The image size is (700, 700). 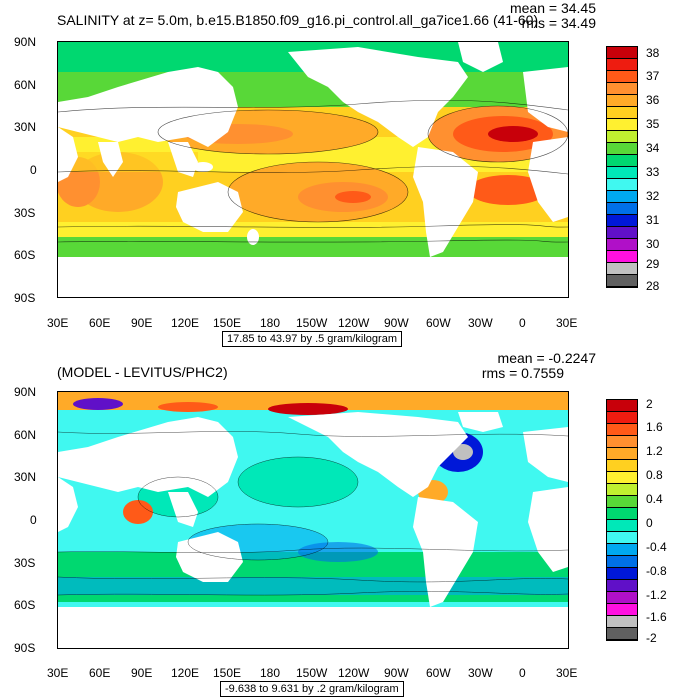 What do you see at coordinates (654, 475) in the screenshot?
I see `colorbar-label: 0.8` at bounding box center [654, 475].